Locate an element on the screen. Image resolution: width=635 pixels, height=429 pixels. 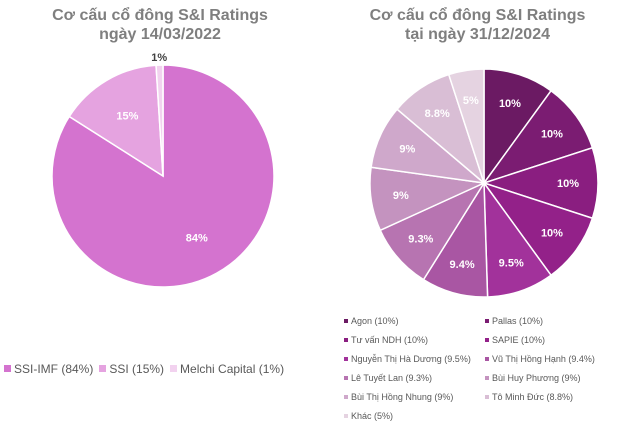
pie2-data-label-10: 5% is located at coordinates (471, 101).